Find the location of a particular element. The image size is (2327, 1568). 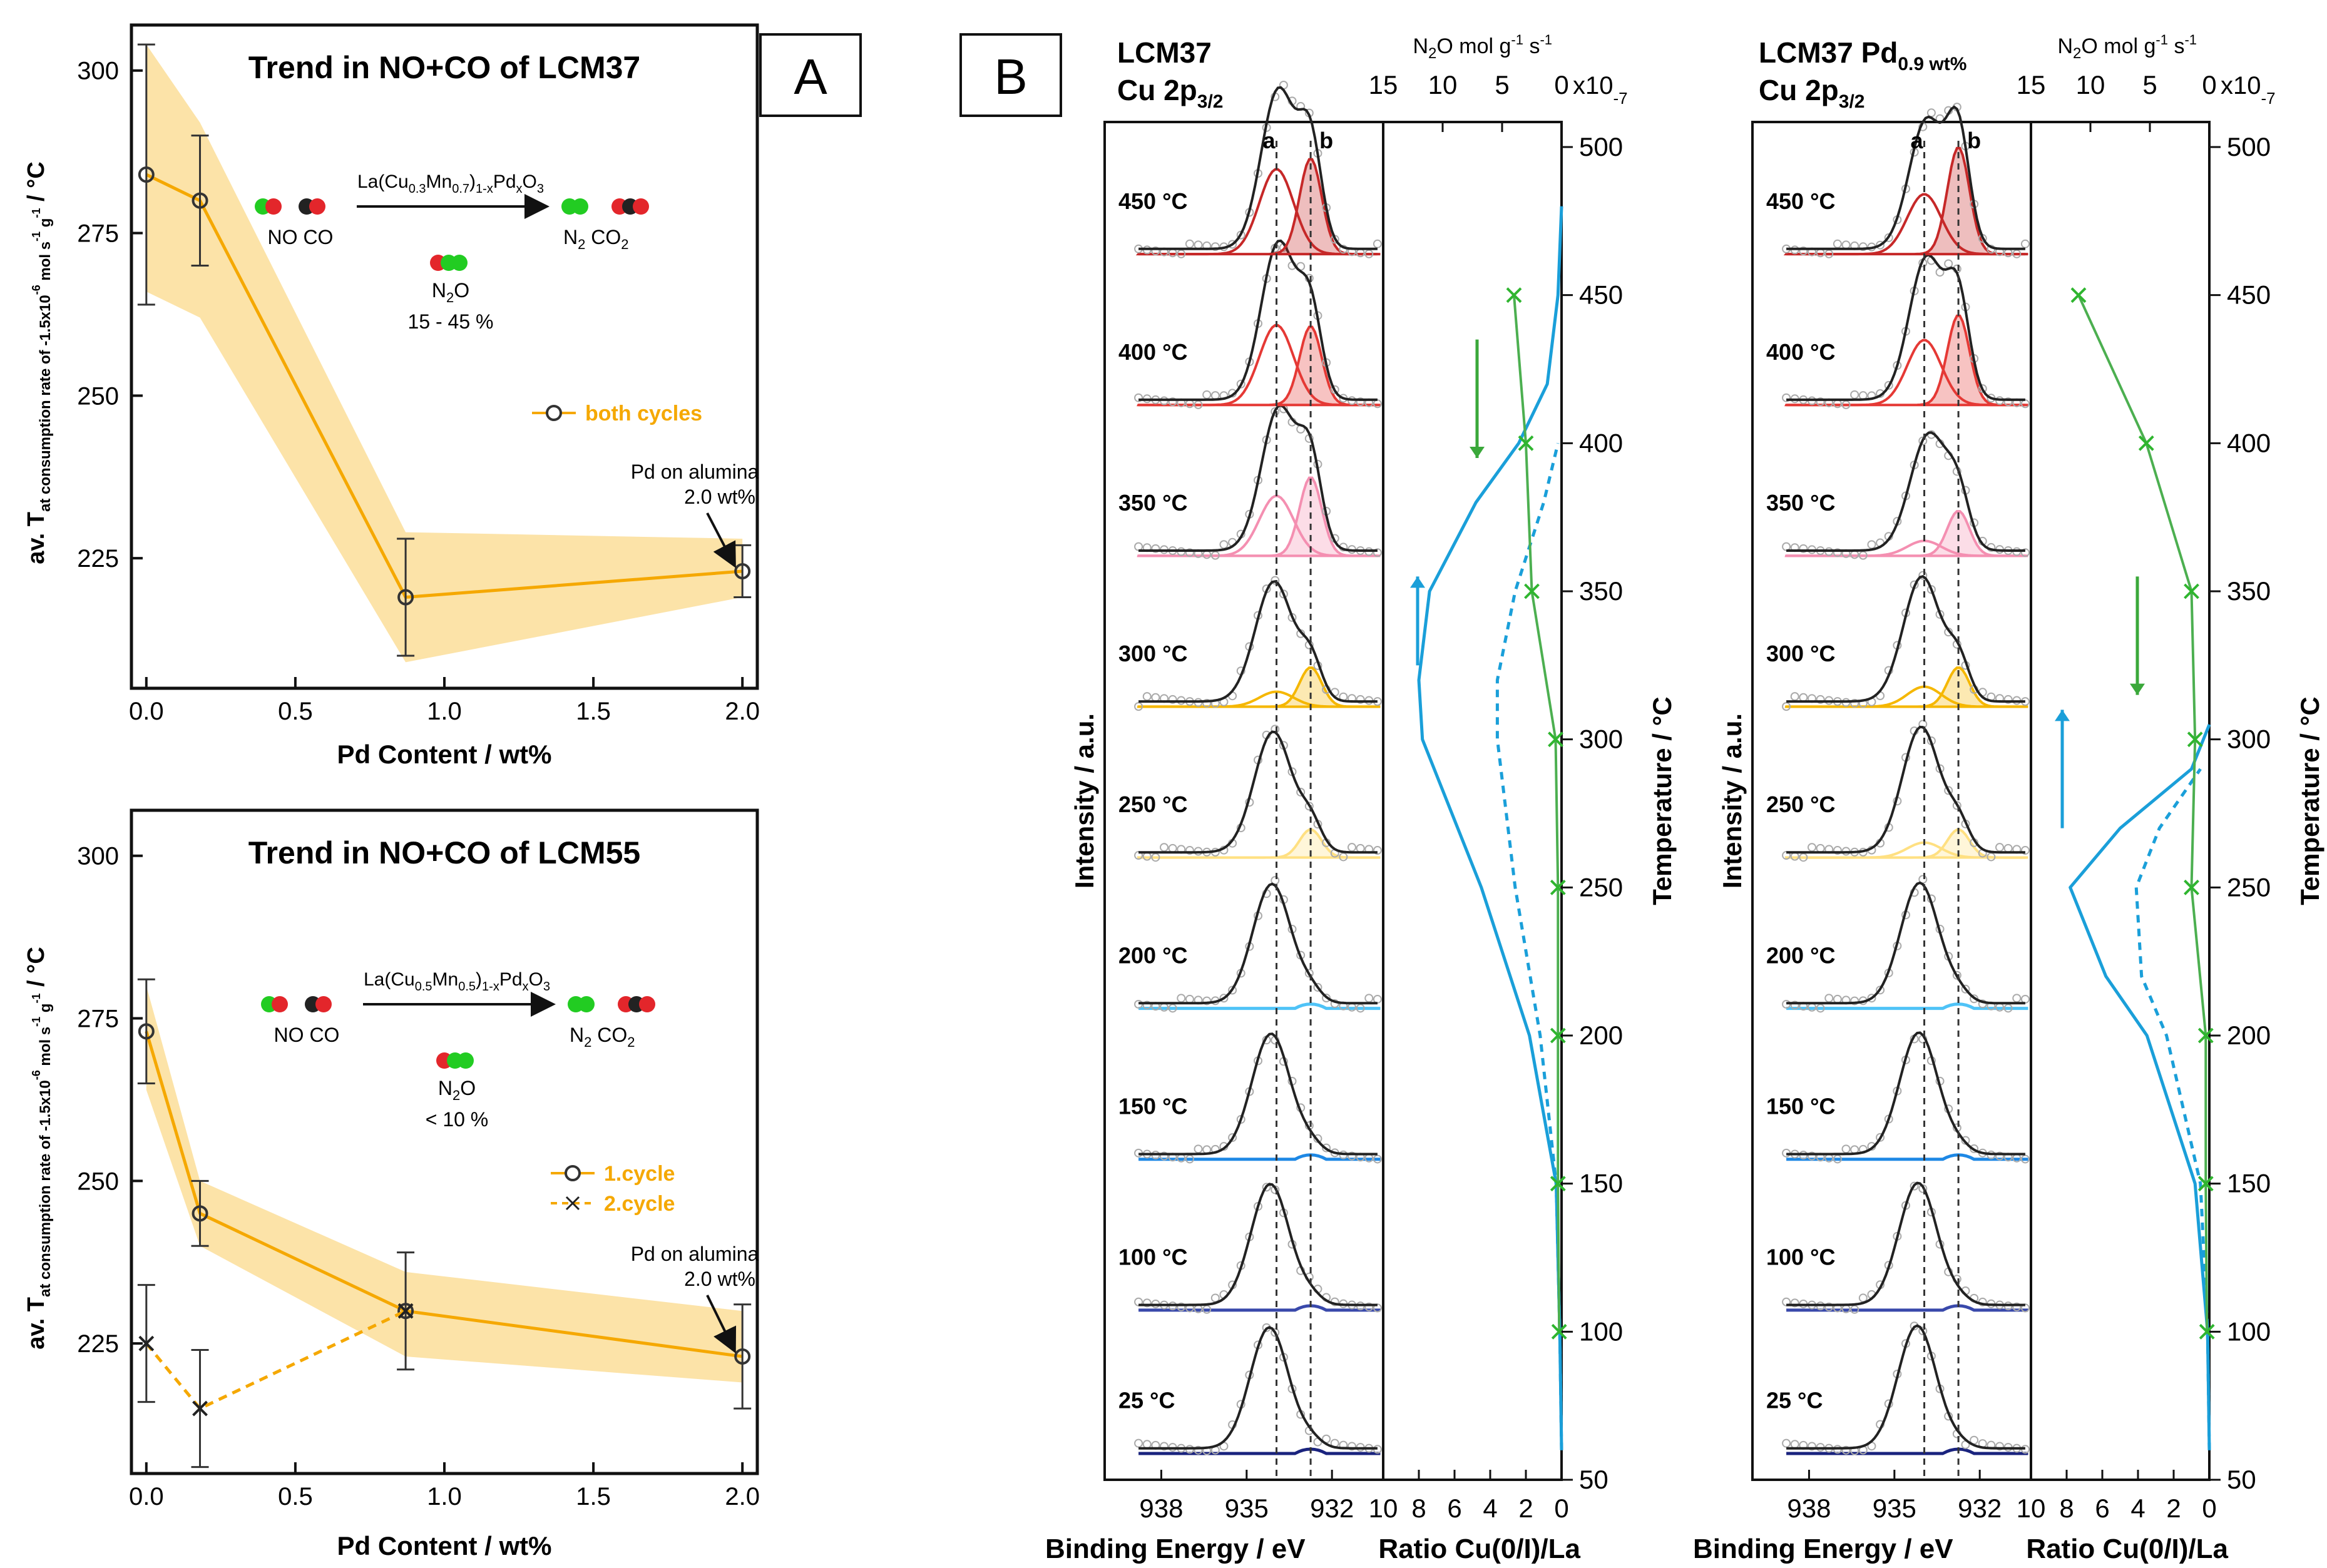

lcm55-trend-series is located at coordinates (444, 1223).